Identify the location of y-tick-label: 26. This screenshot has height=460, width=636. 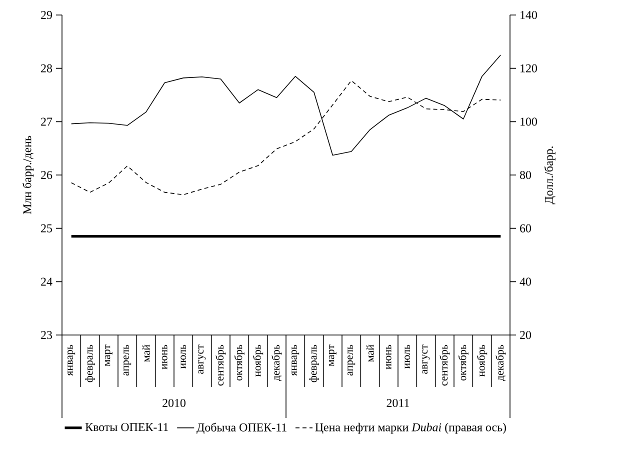
(46, 175).